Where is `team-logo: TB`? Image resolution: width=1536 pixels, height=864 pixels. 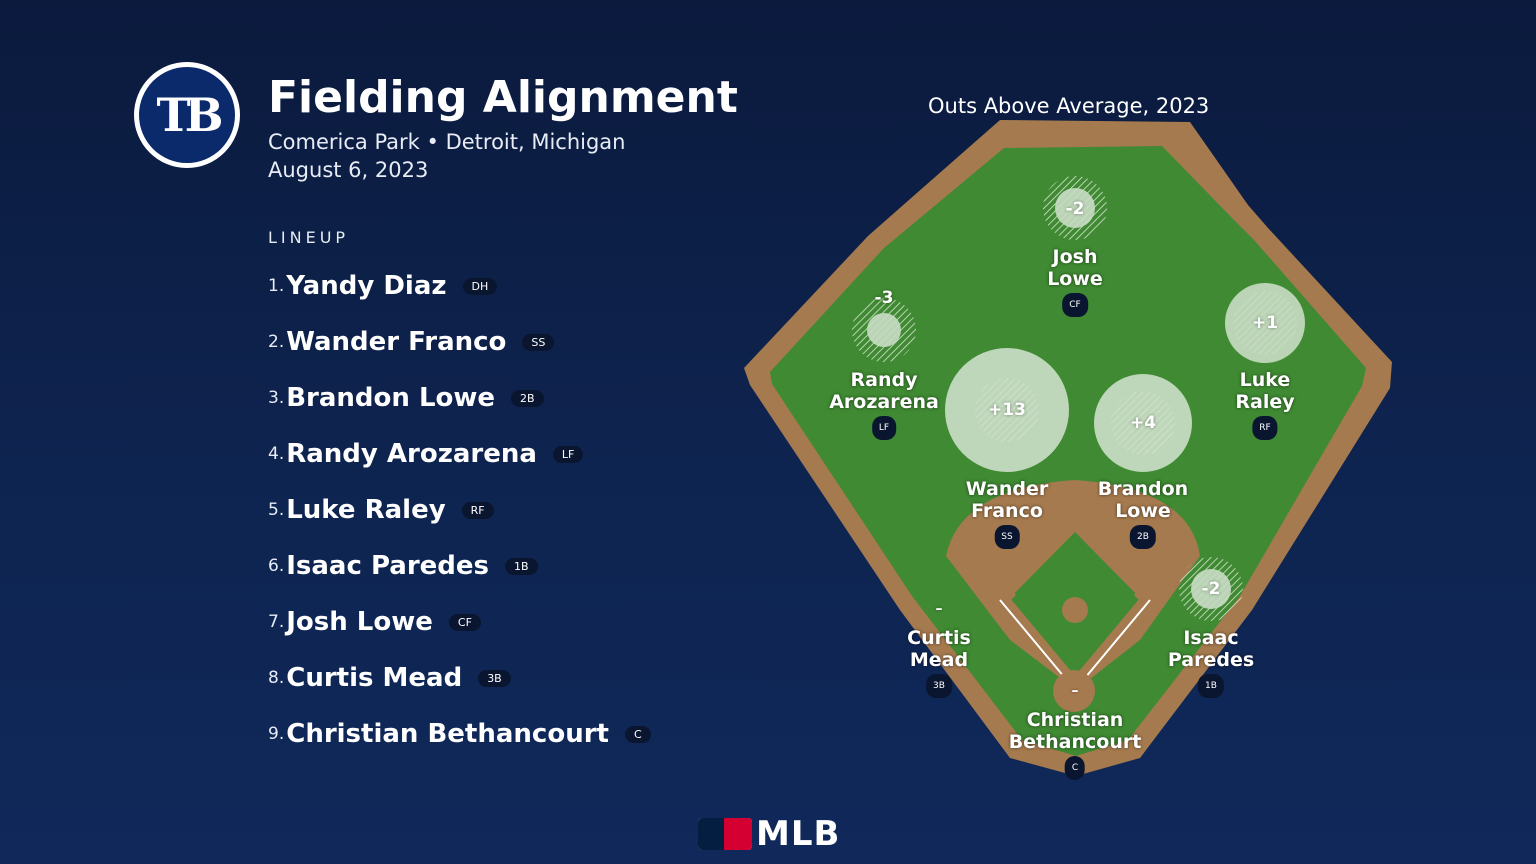 team-logo: TB is located at coordinates (187, 115).